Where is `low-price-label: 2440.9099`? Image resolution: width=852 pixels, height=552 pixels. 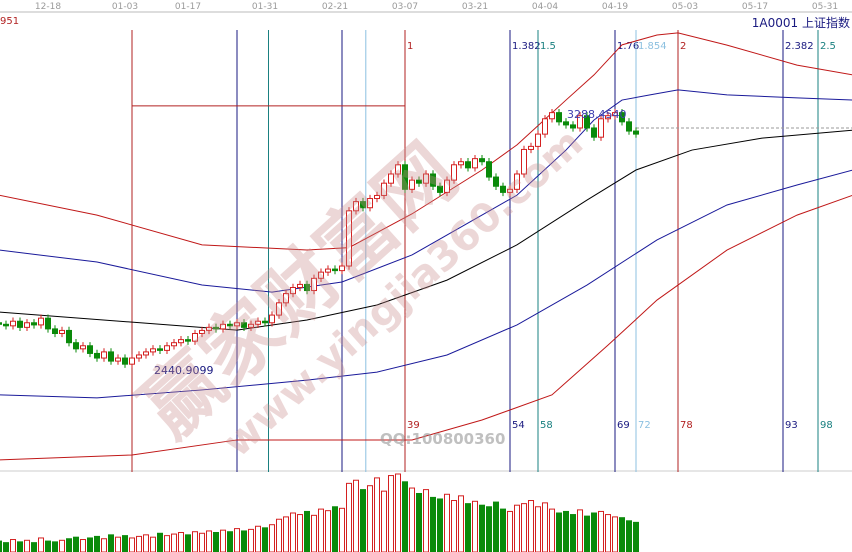 low-price-label: 2440.9099 is located at coordinates (184, 370).